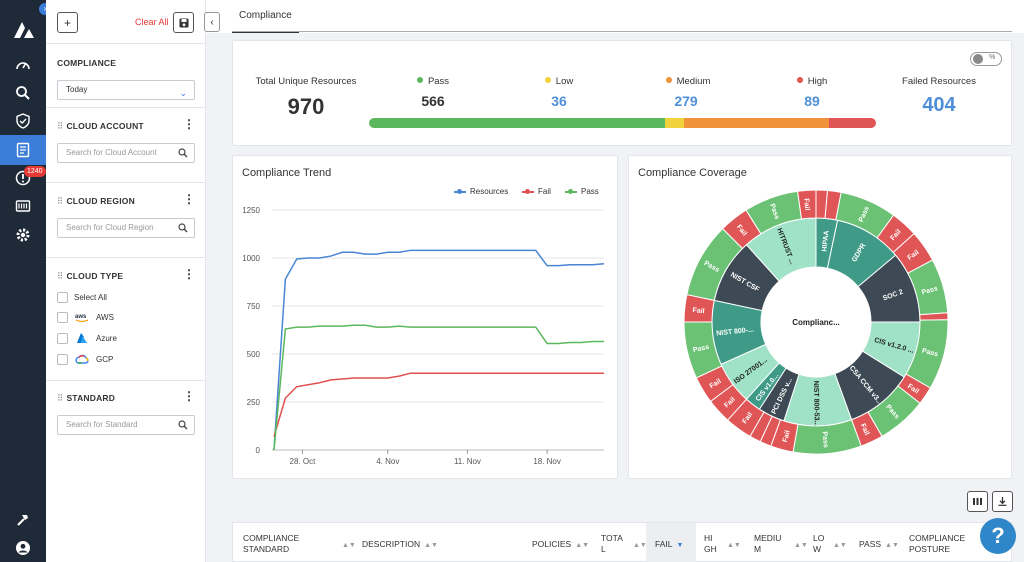 The image size is (1024, 562). Describe the element at coordinates (189, 199) in the screenshot. I see `cloud-region-menu-icon: ⋮` at that location.